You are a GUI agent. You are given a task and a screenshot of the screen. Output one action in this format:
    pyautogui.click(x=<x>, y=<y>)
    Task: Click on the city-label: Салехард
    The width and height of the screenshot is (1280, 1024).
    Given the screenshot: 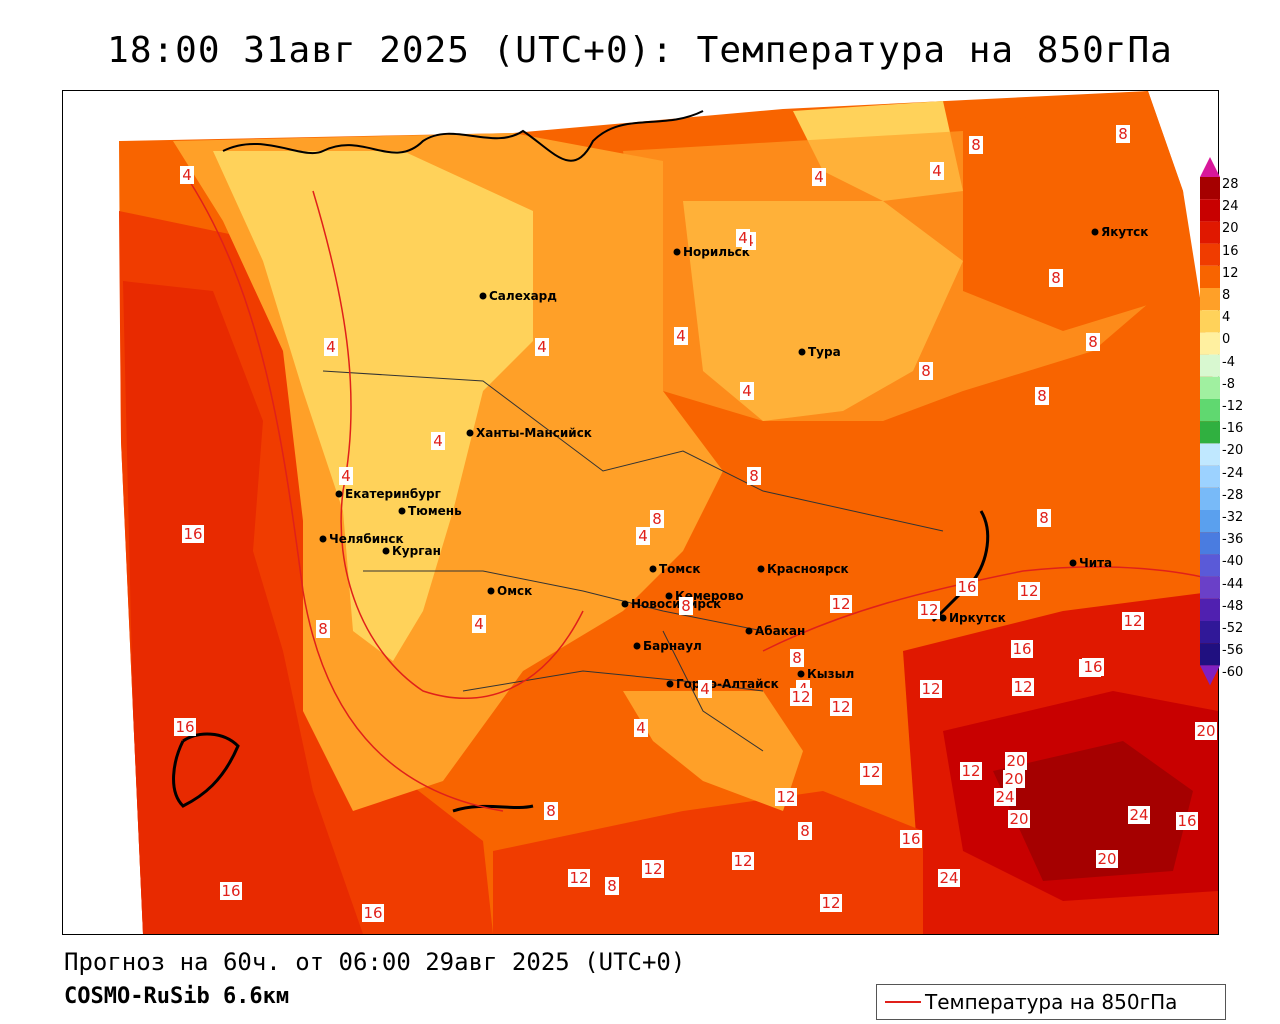 What is the action you would take?
    pyautogui.click(x=523, y=296)
    